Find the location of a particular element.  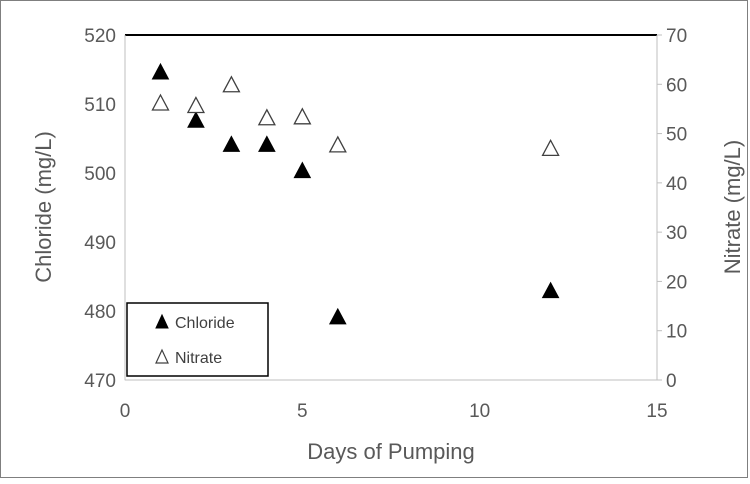

right-tick-label: 50 is located at coordinates (676, 135).